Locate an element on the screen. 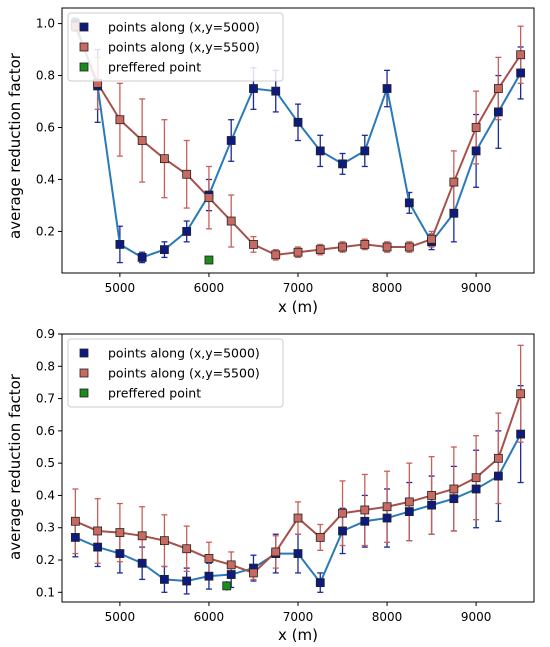 This screenshot has height=647, width=550. bottom-y-tick-label: 0.4 is located at coordinates (45, 495).